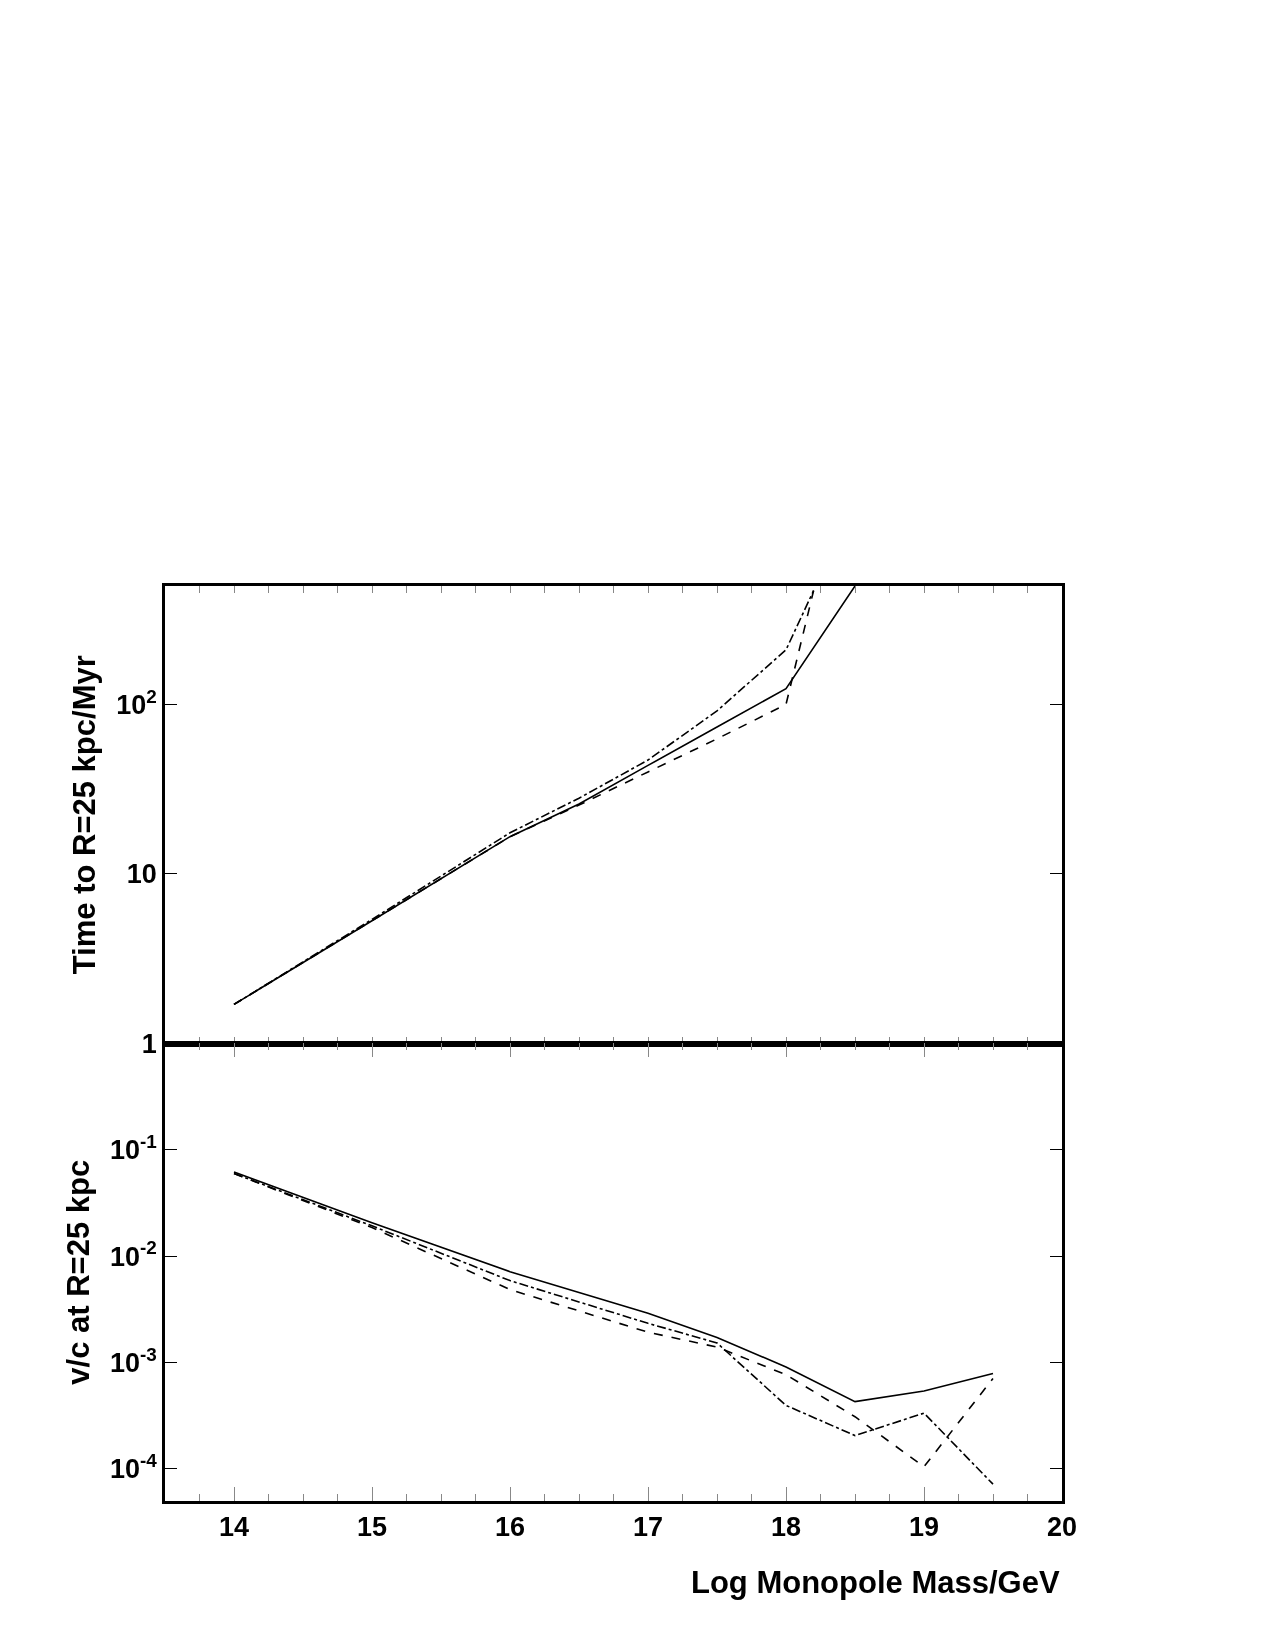  What do you see at coordinates (133, 1361) in the screenshot?
I see `y-tick-label: 10$^{-3}$` at bounding box center [133, 1361].